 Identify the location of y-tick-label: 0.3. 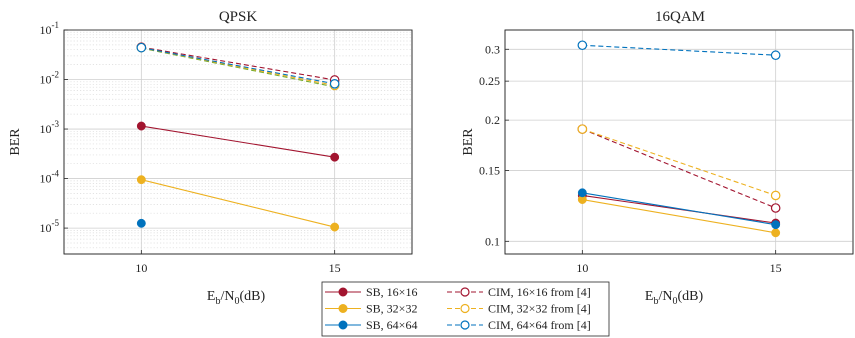
(492, 49).